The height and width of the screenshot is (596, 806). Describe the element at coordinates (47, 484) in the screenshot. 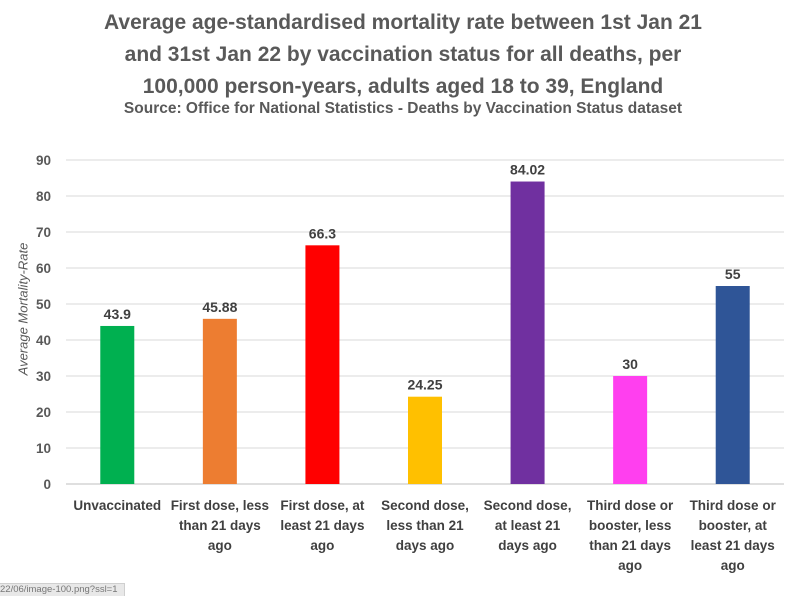

I see `y-tick-label: 0` at that location.